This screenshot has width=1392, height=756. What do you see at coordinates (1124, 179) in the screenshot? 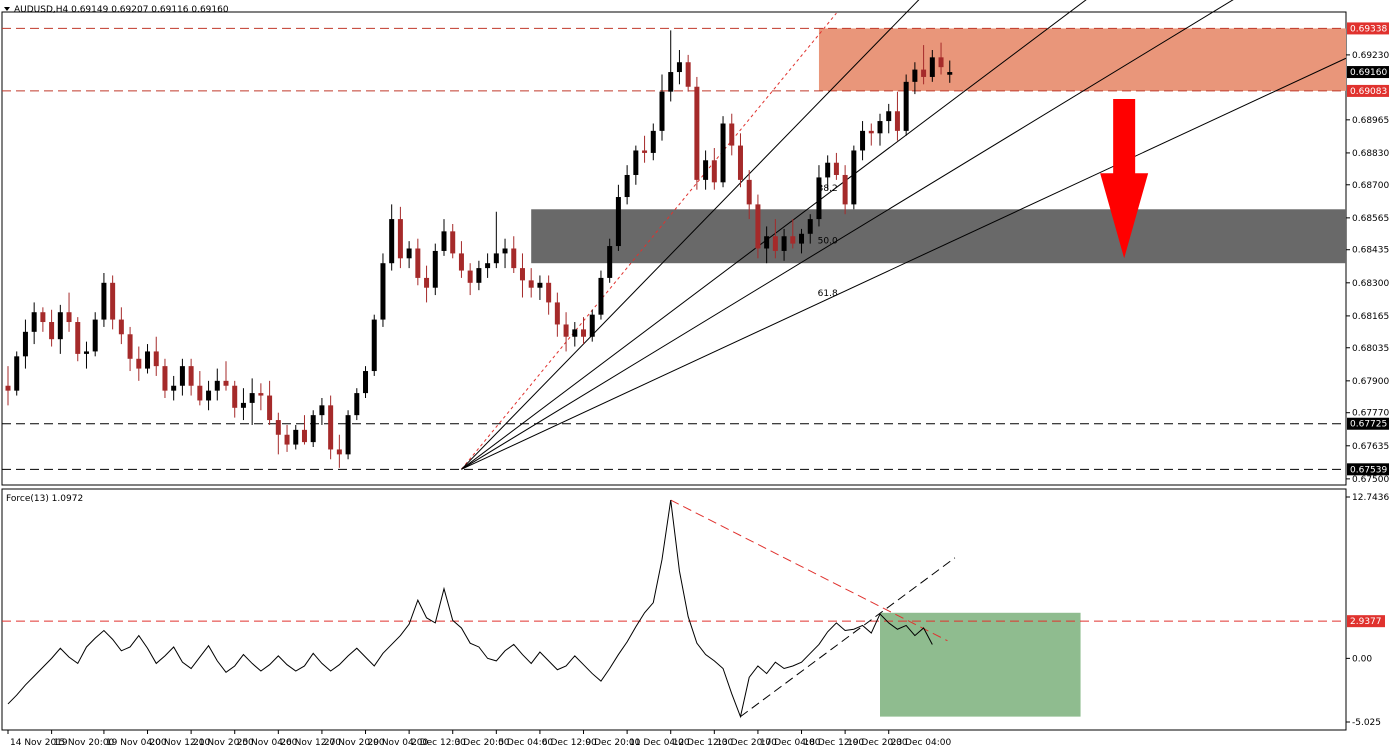
I see `red-down-arrow` at bounding box center [1124, 179].